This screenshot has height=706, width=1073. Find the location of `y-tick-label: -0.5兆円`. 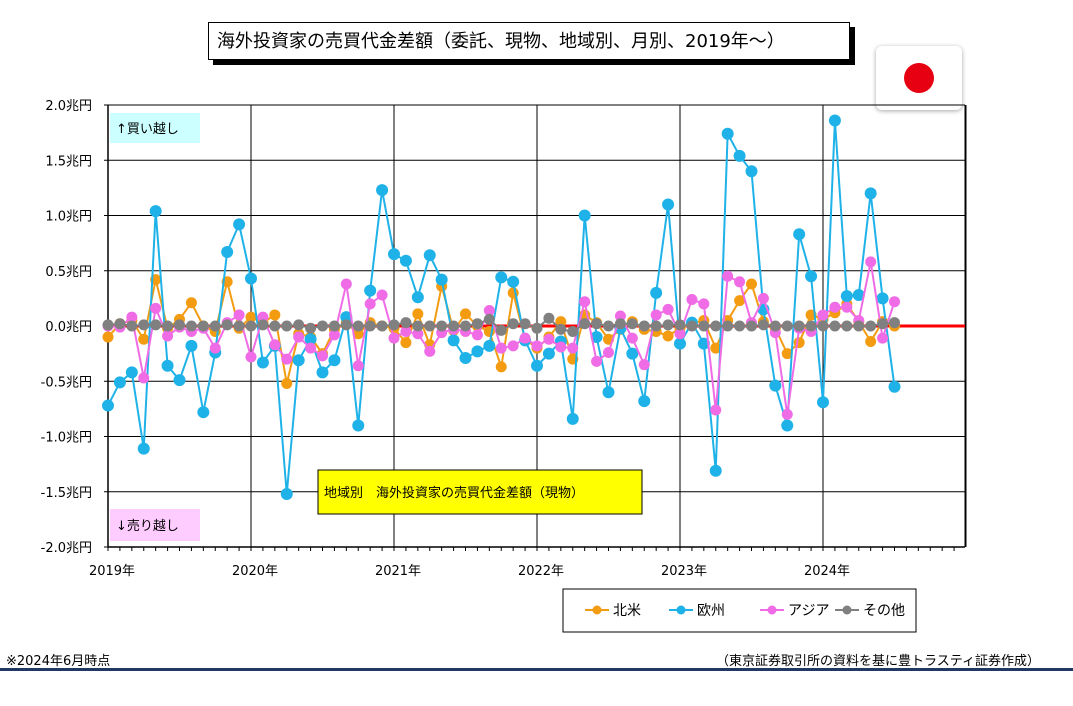

y-tick-label: -0.5兆円 is located at coordinates (66, 382).